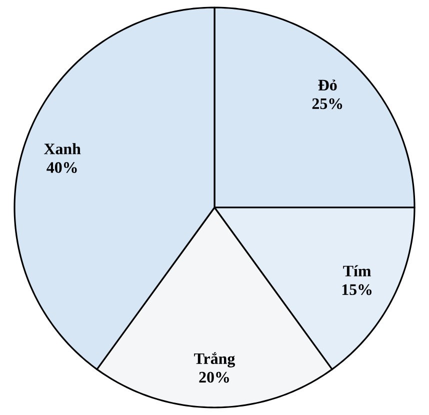 The height and width of the screenshot is (415, 429). Describe the element at coordinates (214, 377) in the screenshot. I see `data-label: 20%` at that location.